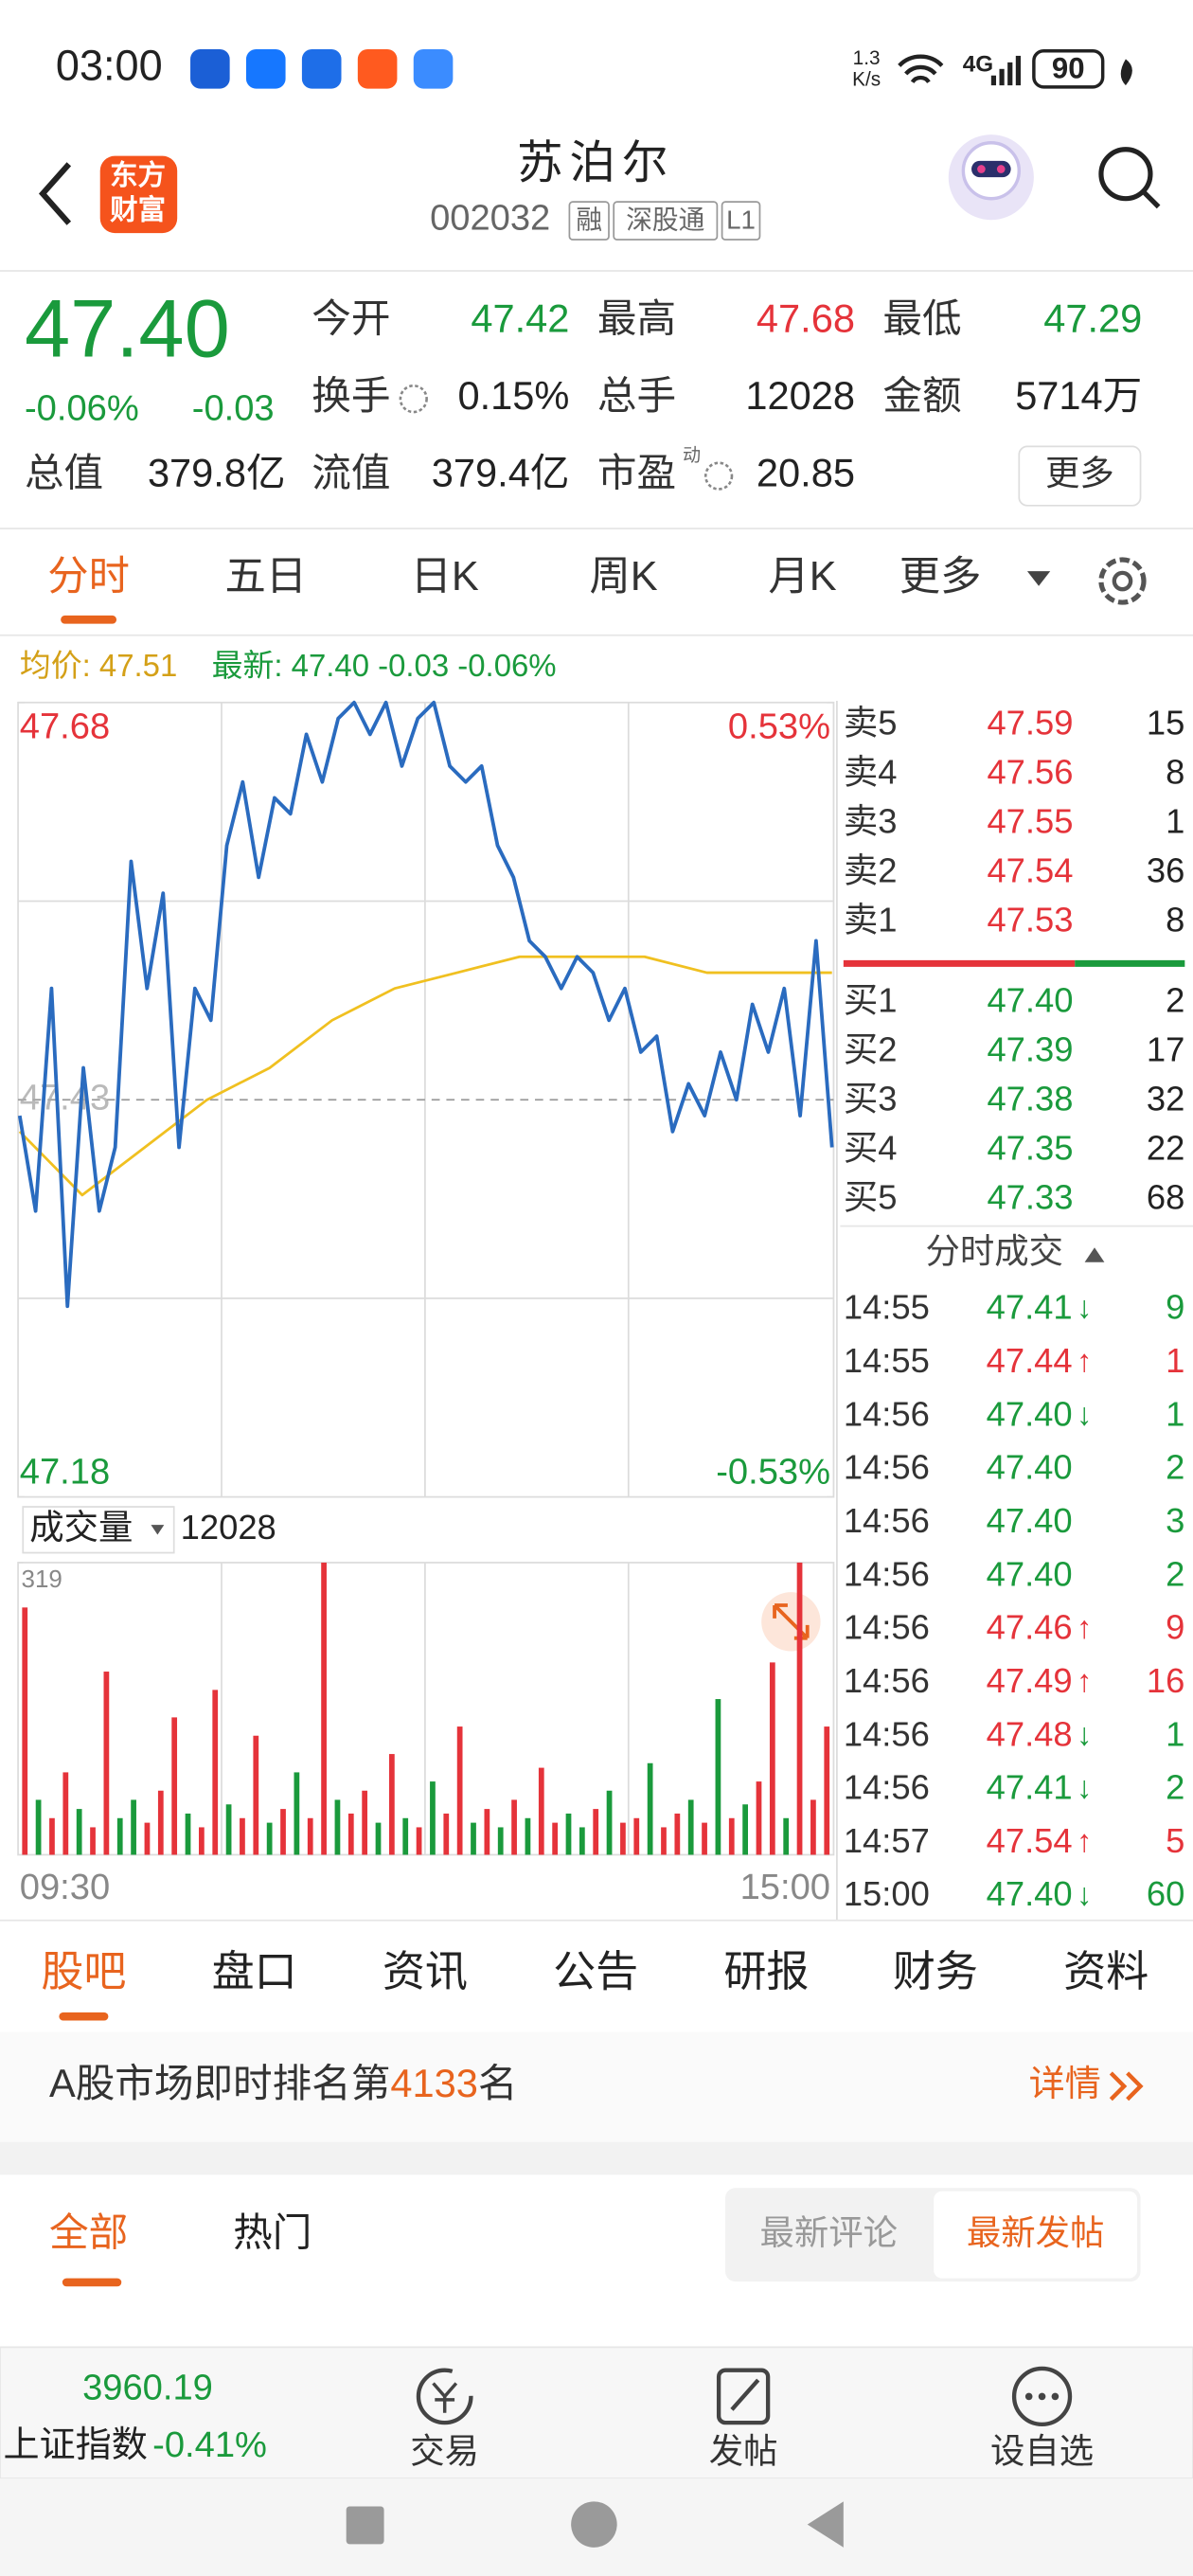 The width and height of the screenshot is (1193, 2576). I want to click on feed-tab: 全部, so click(88, 2232).